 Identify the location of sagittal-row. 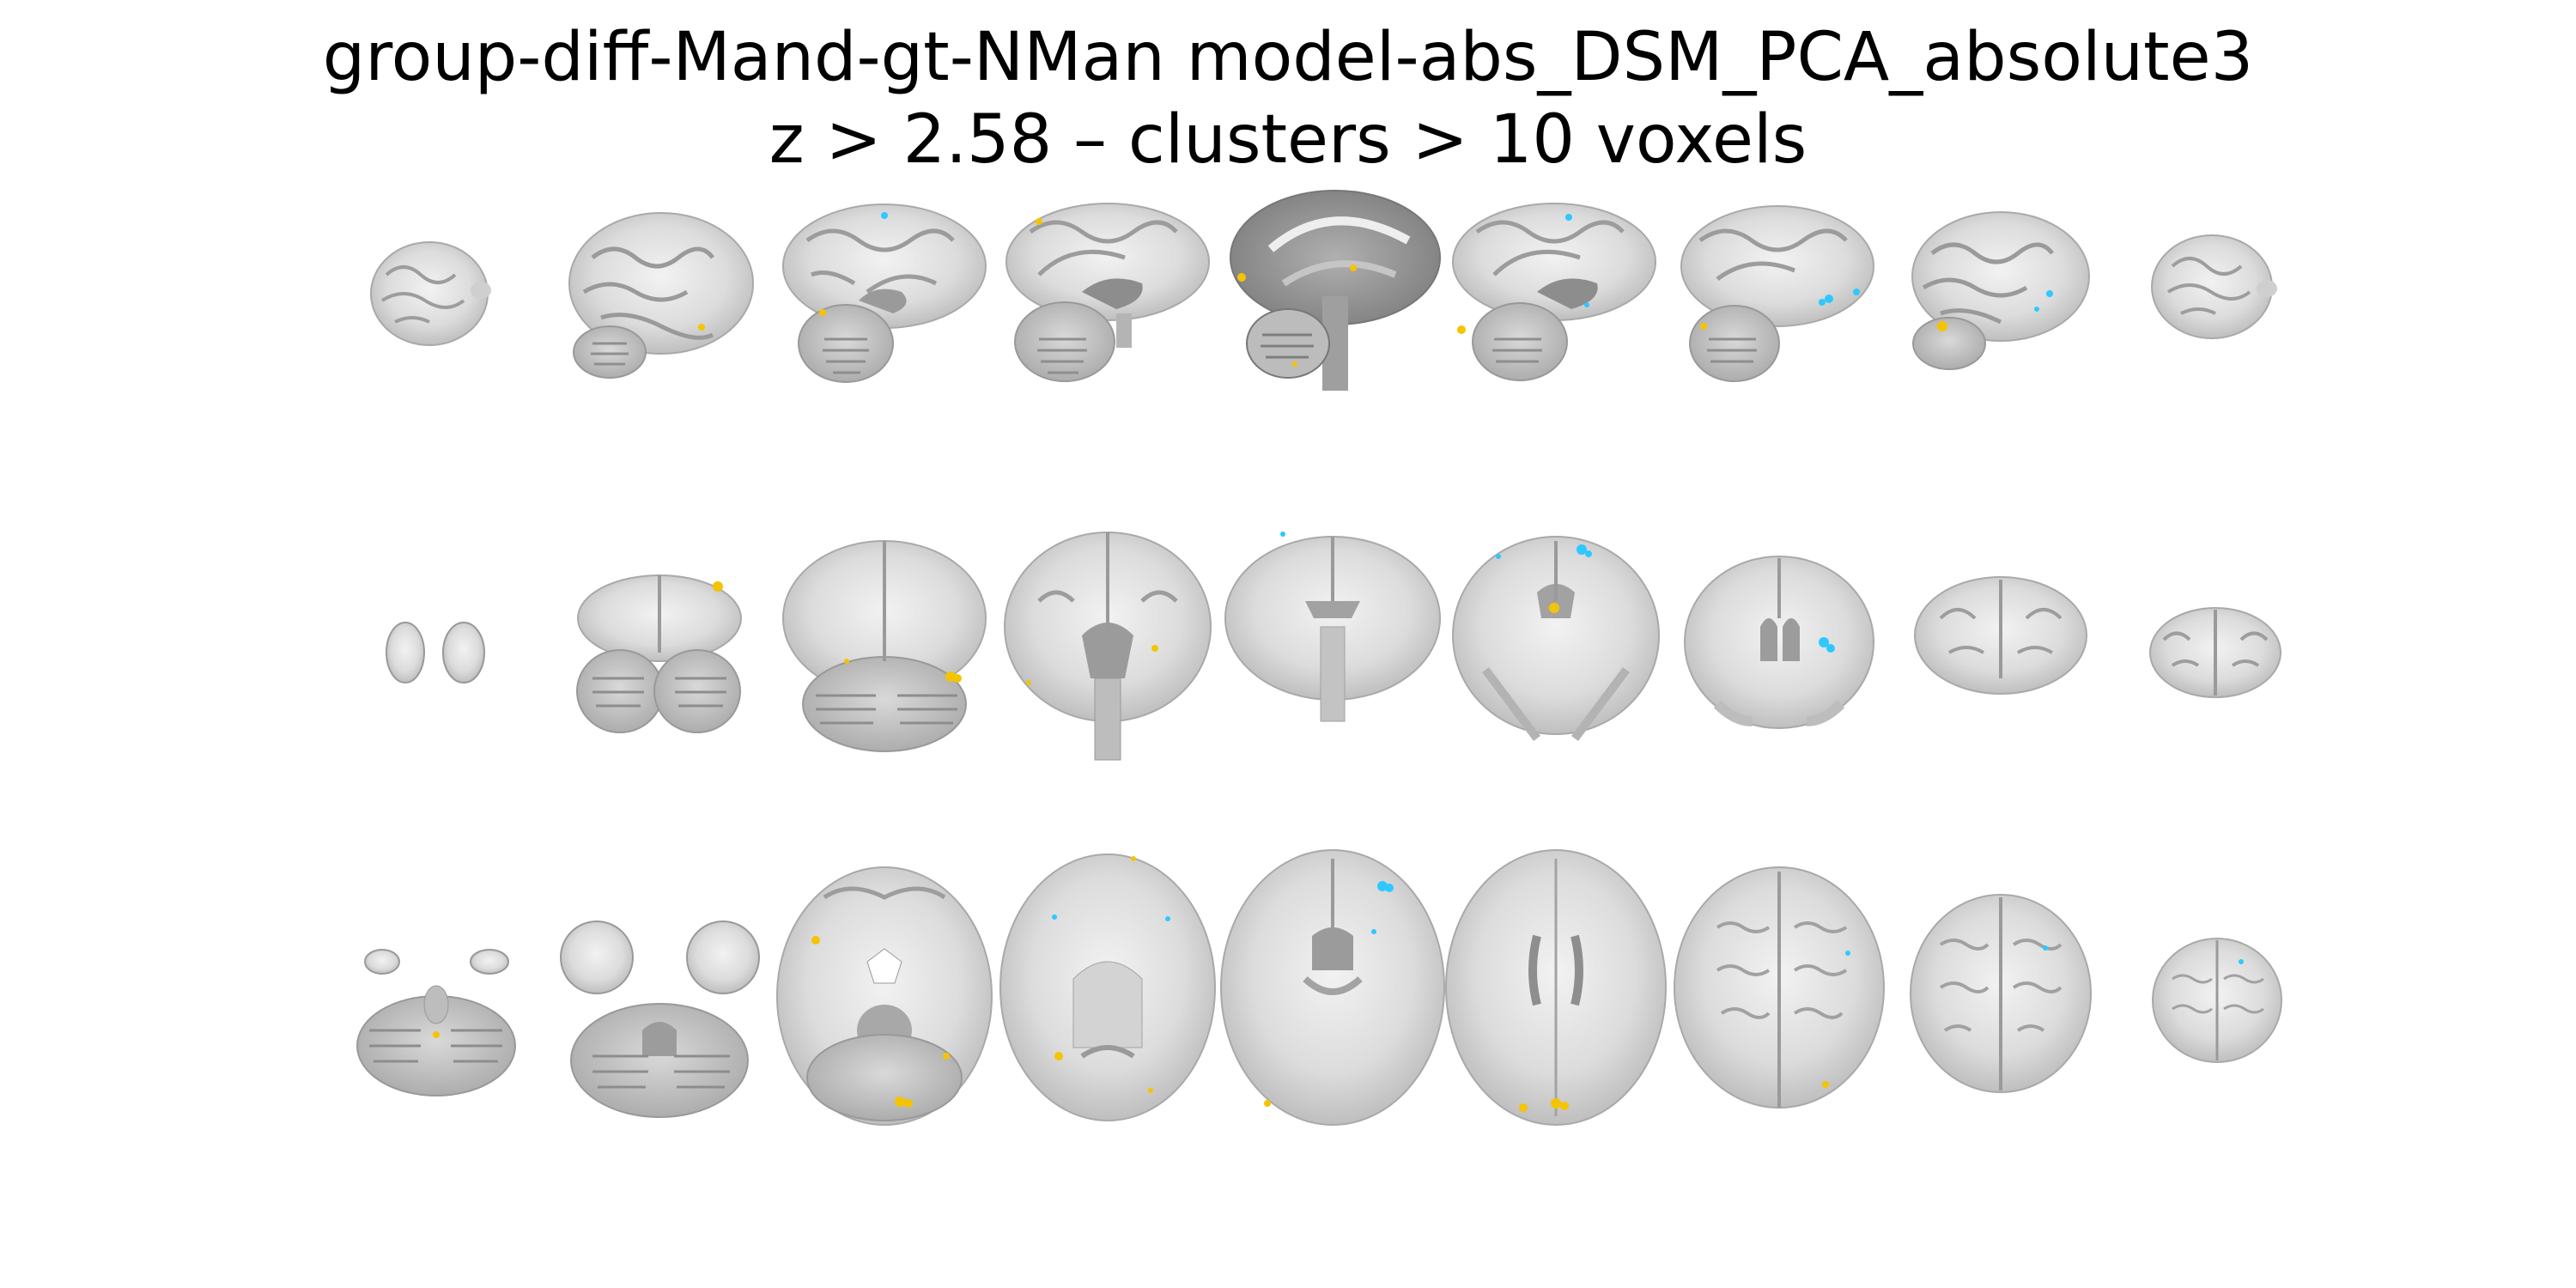
(1323, 291).